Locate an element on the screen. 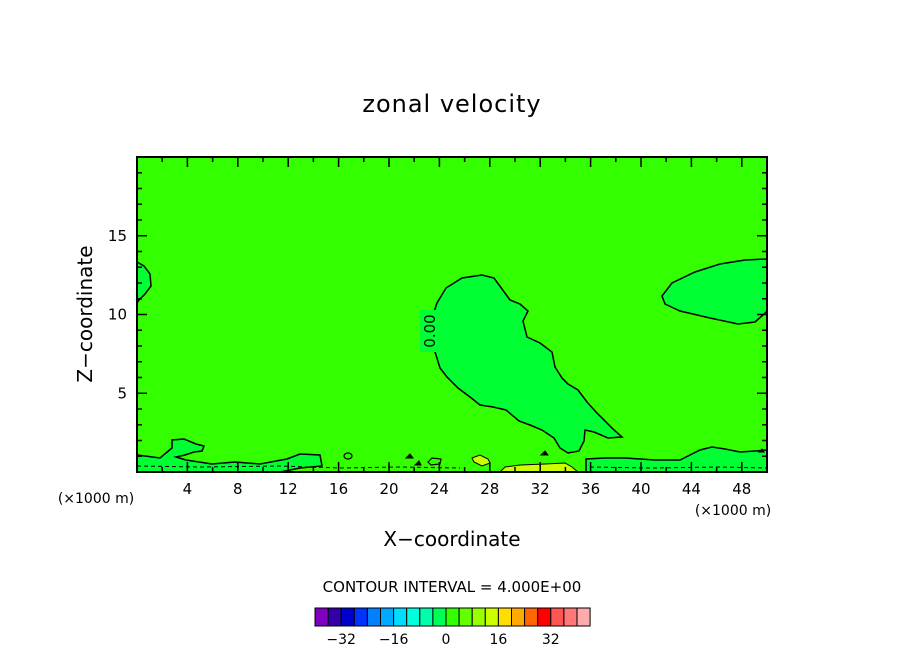  y-tick-label: 15 is located at coordinates (117, 236).